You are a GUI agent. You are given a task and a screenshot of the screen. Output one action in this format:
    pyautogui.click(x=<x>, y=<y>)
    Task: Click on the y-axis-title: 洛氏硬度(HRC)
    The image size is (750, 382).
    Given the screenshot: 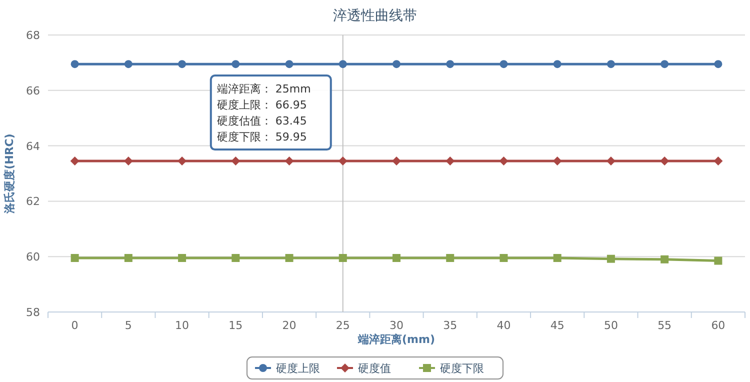 What is the action you would take?
    pyautogui.click(x=9, y=174)
    